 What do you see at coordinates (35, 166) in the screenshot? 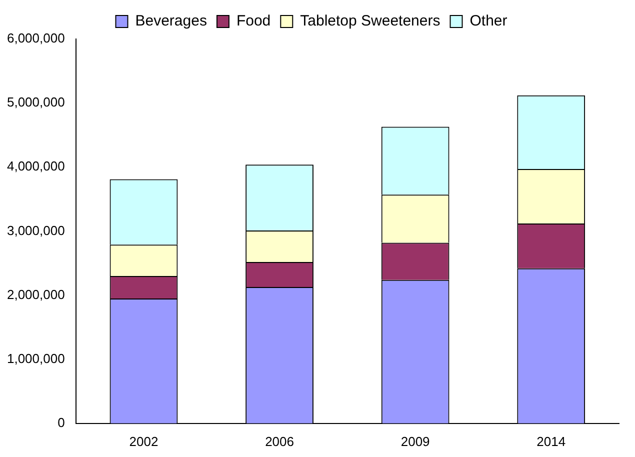
I see `y-tick-label: 4,000,000` at bounding box center [35, 166].